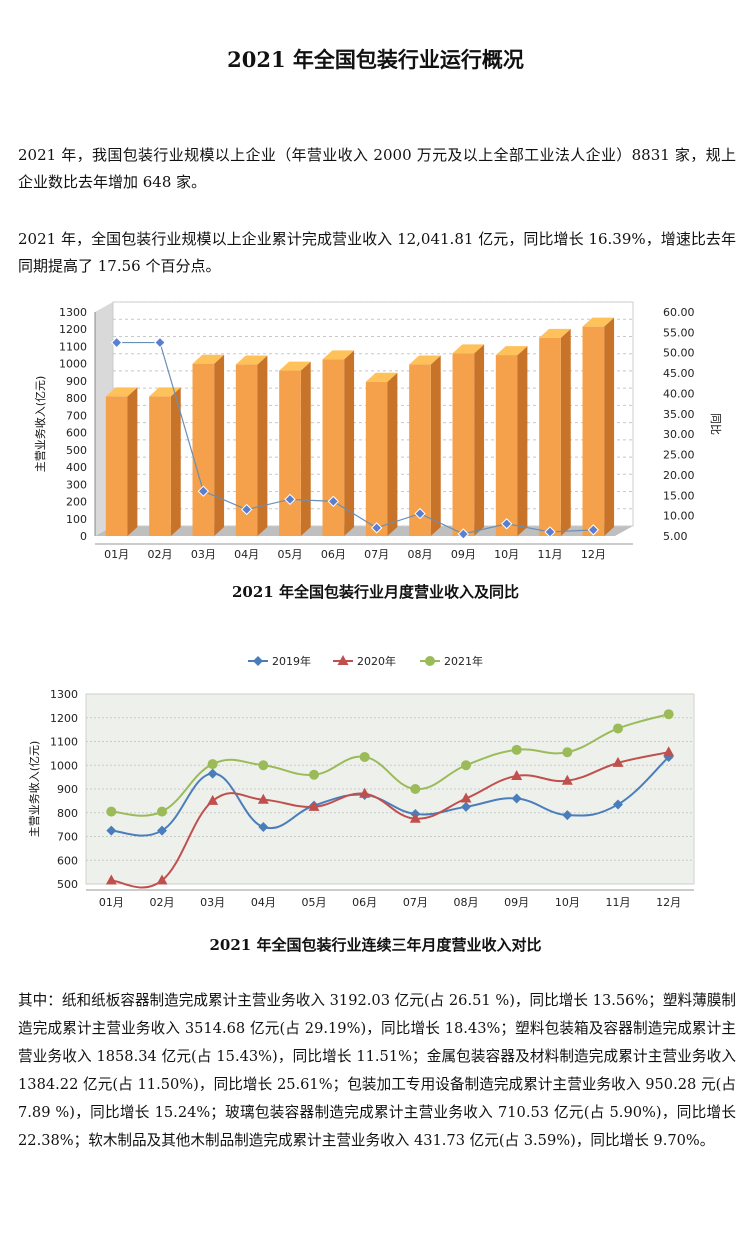 Image resolution: width=751 pixels, height=1242 pixels. What do you see at coordinates (83, 536) in the screenshot?
I see `y-tick-label: 0` at bounding box center [83, 536].